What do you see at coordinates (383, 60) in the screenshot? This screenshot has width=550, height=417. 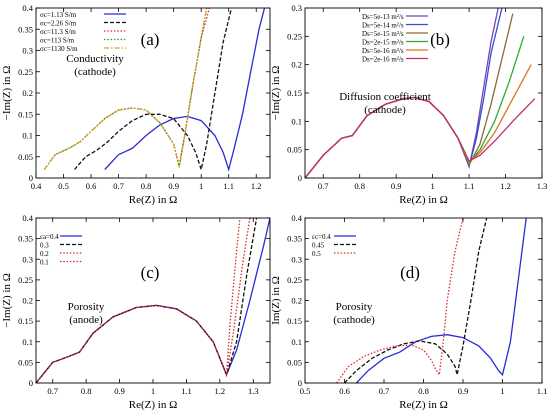 I see `legend-entry-label: Ds=2e-16 m²/s` at bounding box center [383, 60].